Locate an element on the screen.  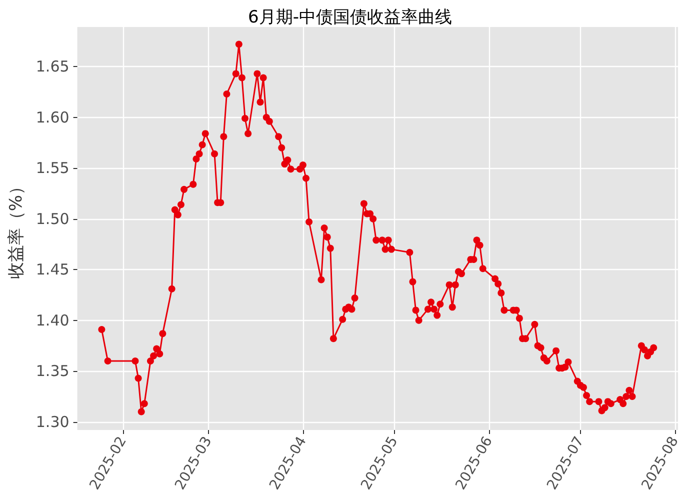
y-tick-label: 1.30 is located at coordinates (53, 421).